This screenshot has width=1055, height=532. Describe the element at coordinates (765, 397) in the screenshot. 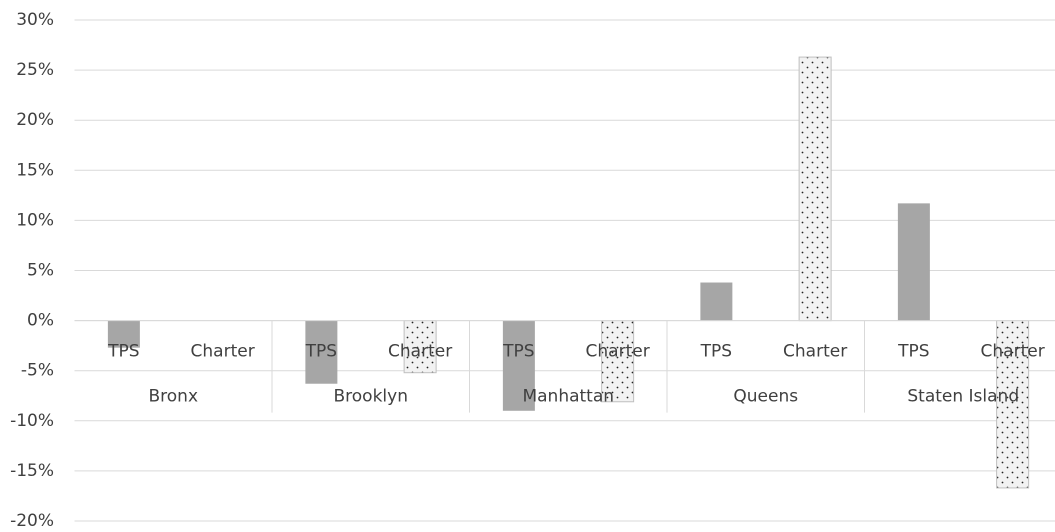

I see `group-label: Queens` at that location.